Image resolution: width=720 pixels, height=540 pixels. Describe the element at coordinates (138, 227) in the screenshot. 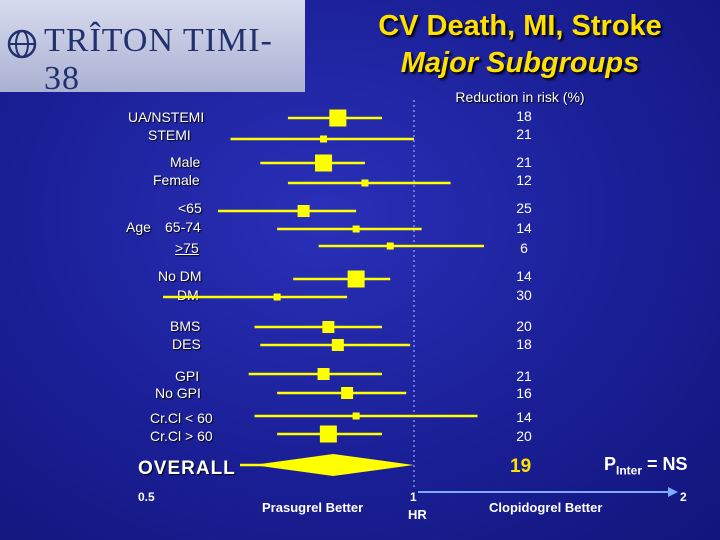

I see `label-age: Age` at that location.